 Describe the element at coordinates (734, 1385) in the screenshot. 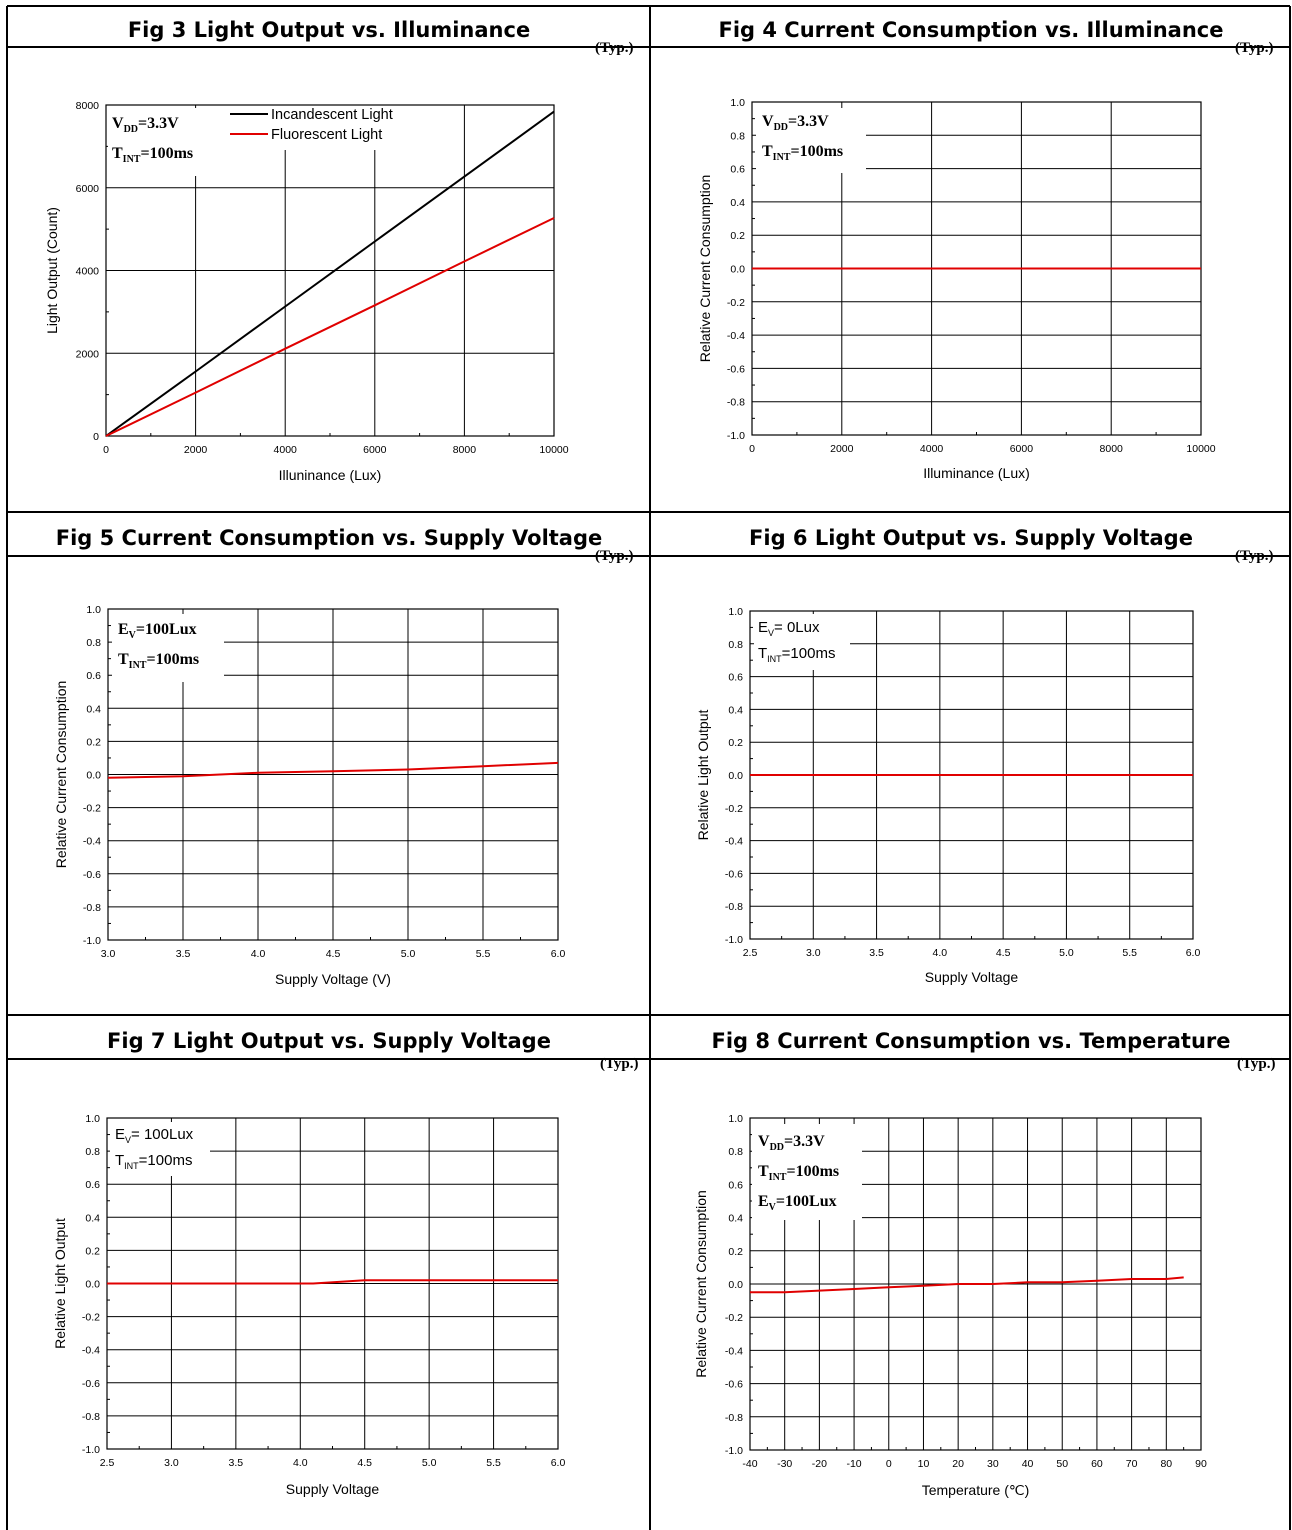

I see `y-tick-label: -0.6` at that location.